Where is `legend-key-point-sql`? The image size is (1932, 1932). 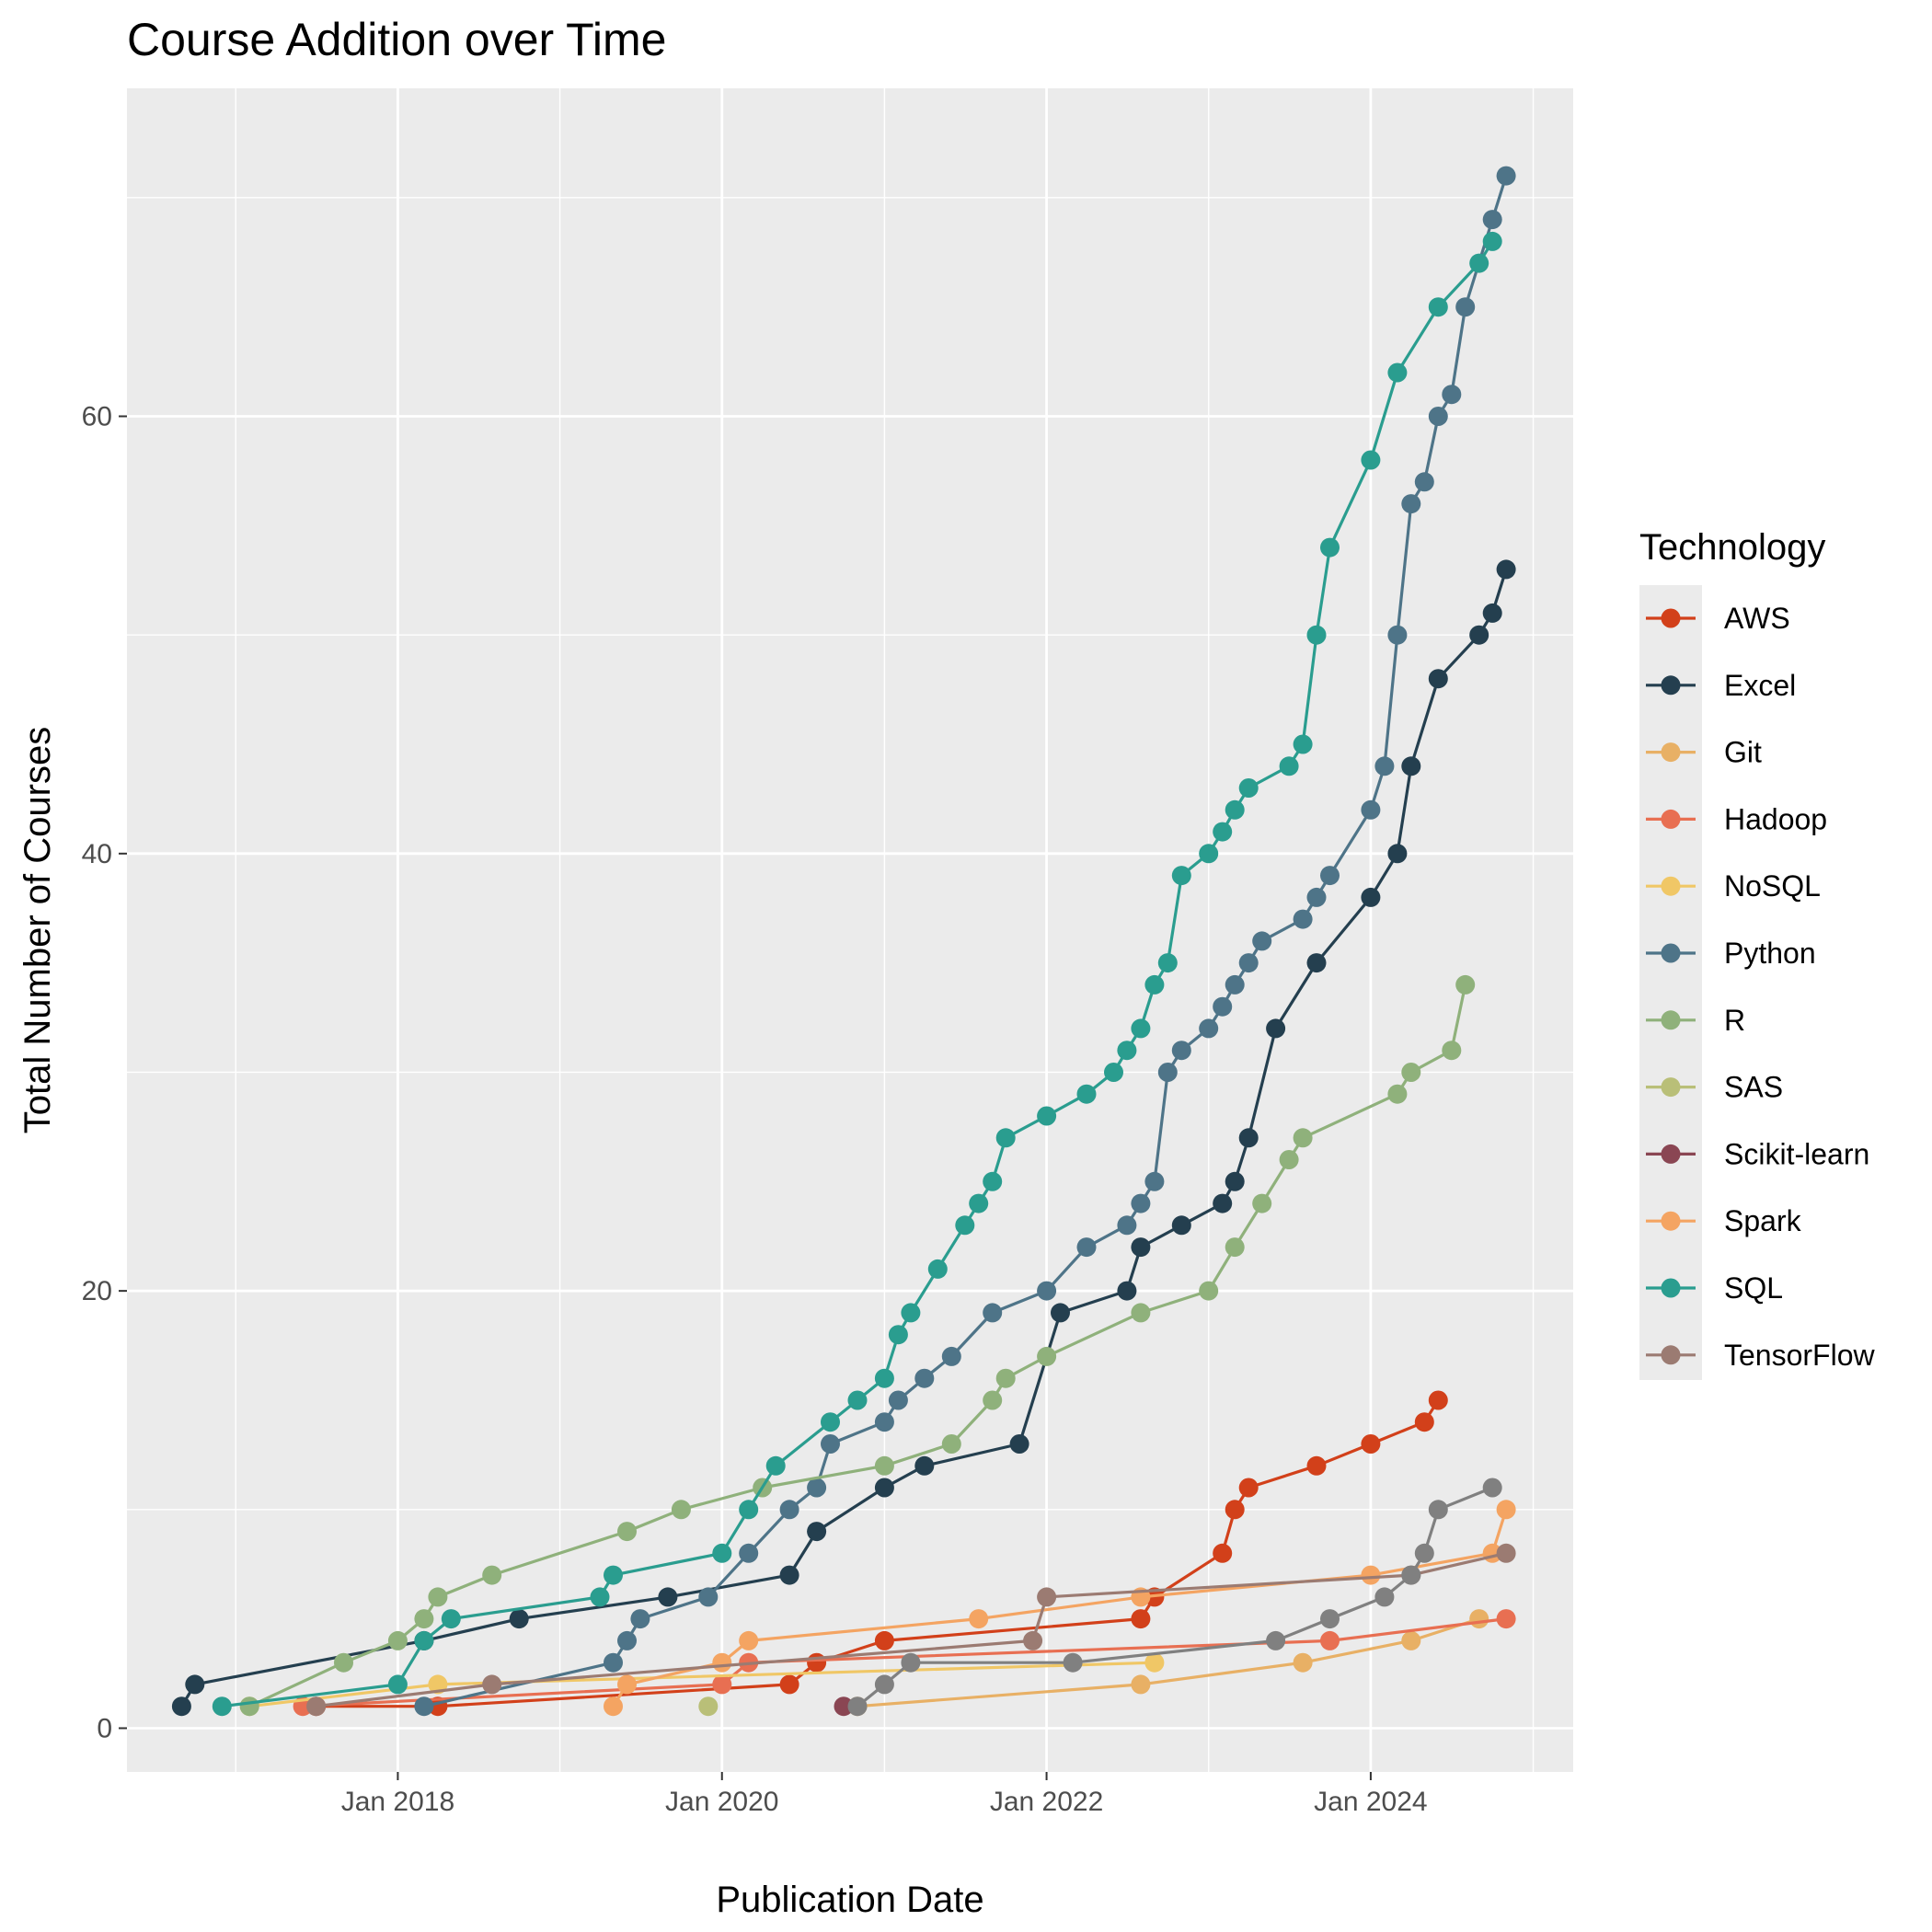 legend-key-point-sql is located at coordinates (1671, 1288).